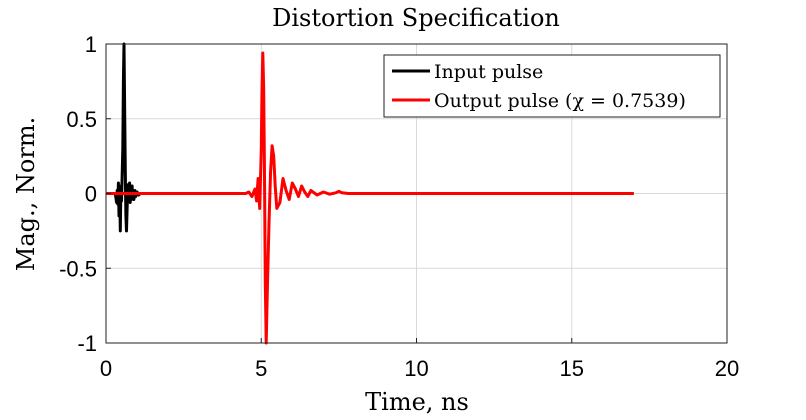  Describe the element at coordinates (416, 368) in the screenshot. I see `x-tick-label: 10` at that location.